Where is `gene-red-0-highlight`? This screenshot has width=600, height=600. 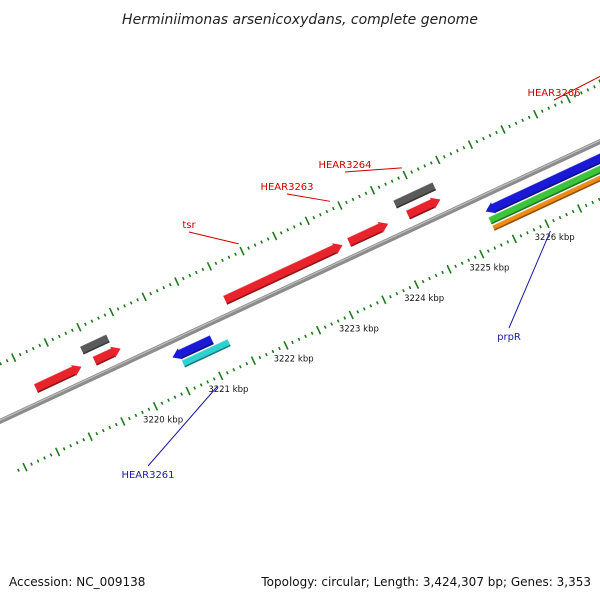
gene-red-0-highlight is located at coordinates (52, 375).